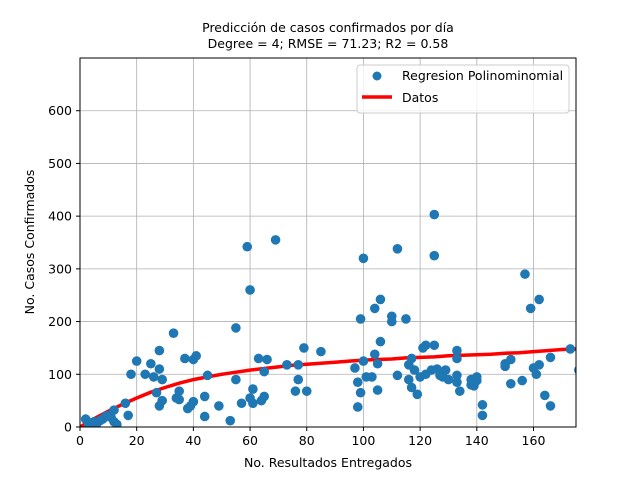 Image resolution: width=640 pixels, height=480 pixels. Describe the element at coordinates (328, 27) in the screenshot. I see `chart-title: Predicción de casos confirmados por día` at that location.